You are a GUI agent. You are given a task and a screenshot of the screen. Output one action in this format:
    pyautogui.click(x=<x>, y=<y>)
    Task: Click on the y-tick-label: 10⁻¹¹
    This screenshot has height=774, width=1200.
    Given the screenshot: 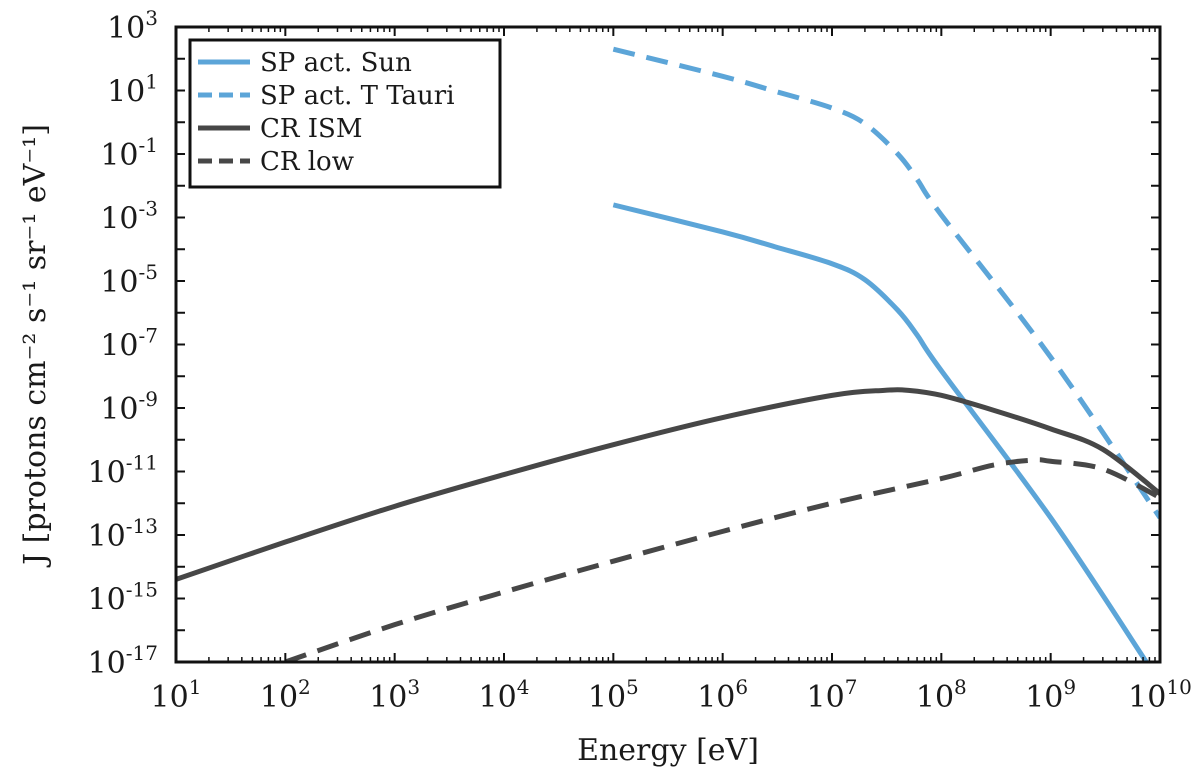 What is the action you would take?
    pyautogui.click(x=123, y=471)
    